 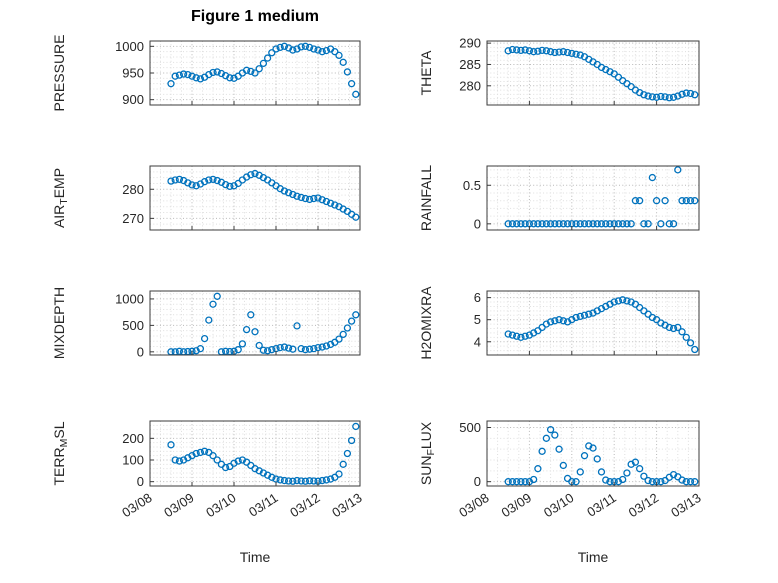 What do you see at coordinates (133, 73) in the screenshot?
I see `y-tick-label: 950` at bounding box center [133, 73].